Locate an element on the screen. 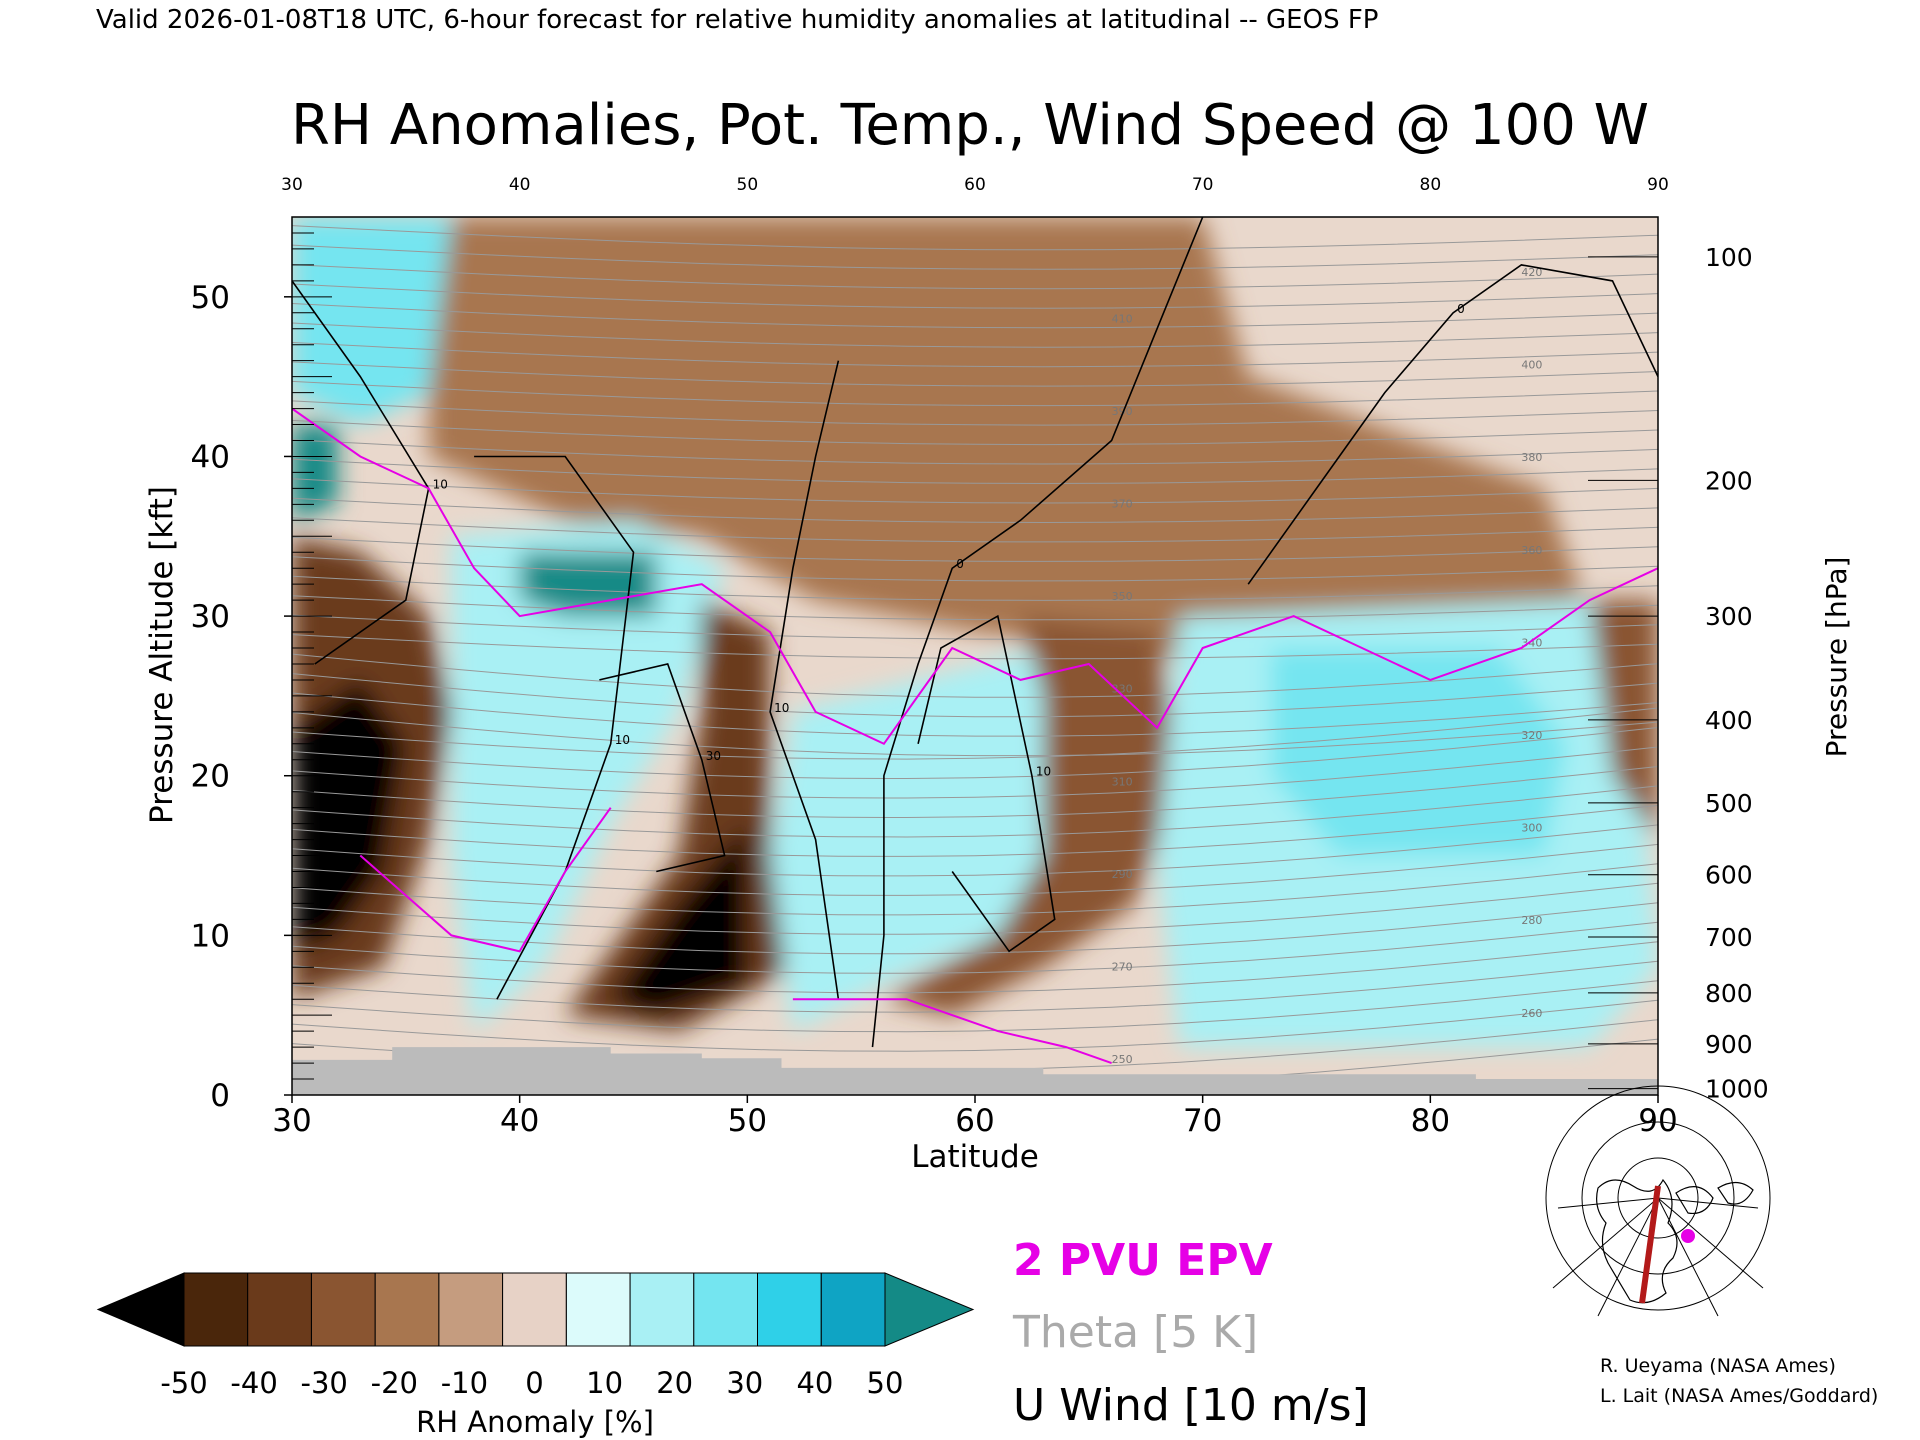  y-tick-label: 10 is located at coordinates (210, 936).